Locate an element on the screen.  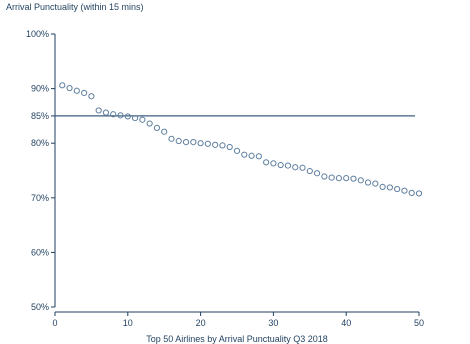
x-axis: 0 10 20 30 40 50 is located at coordinates (238, 319).